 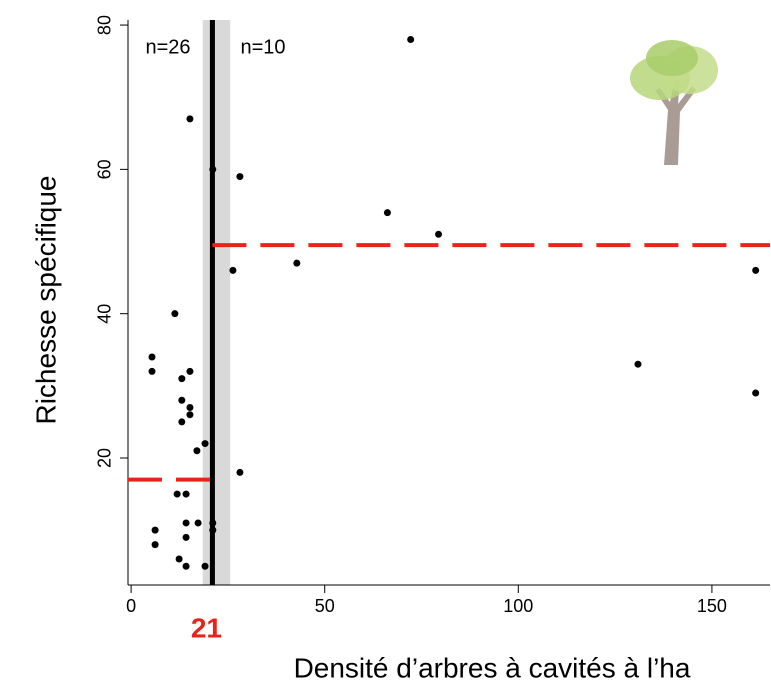 I want to click on annotation: n=26, so click(x=167, y=47).